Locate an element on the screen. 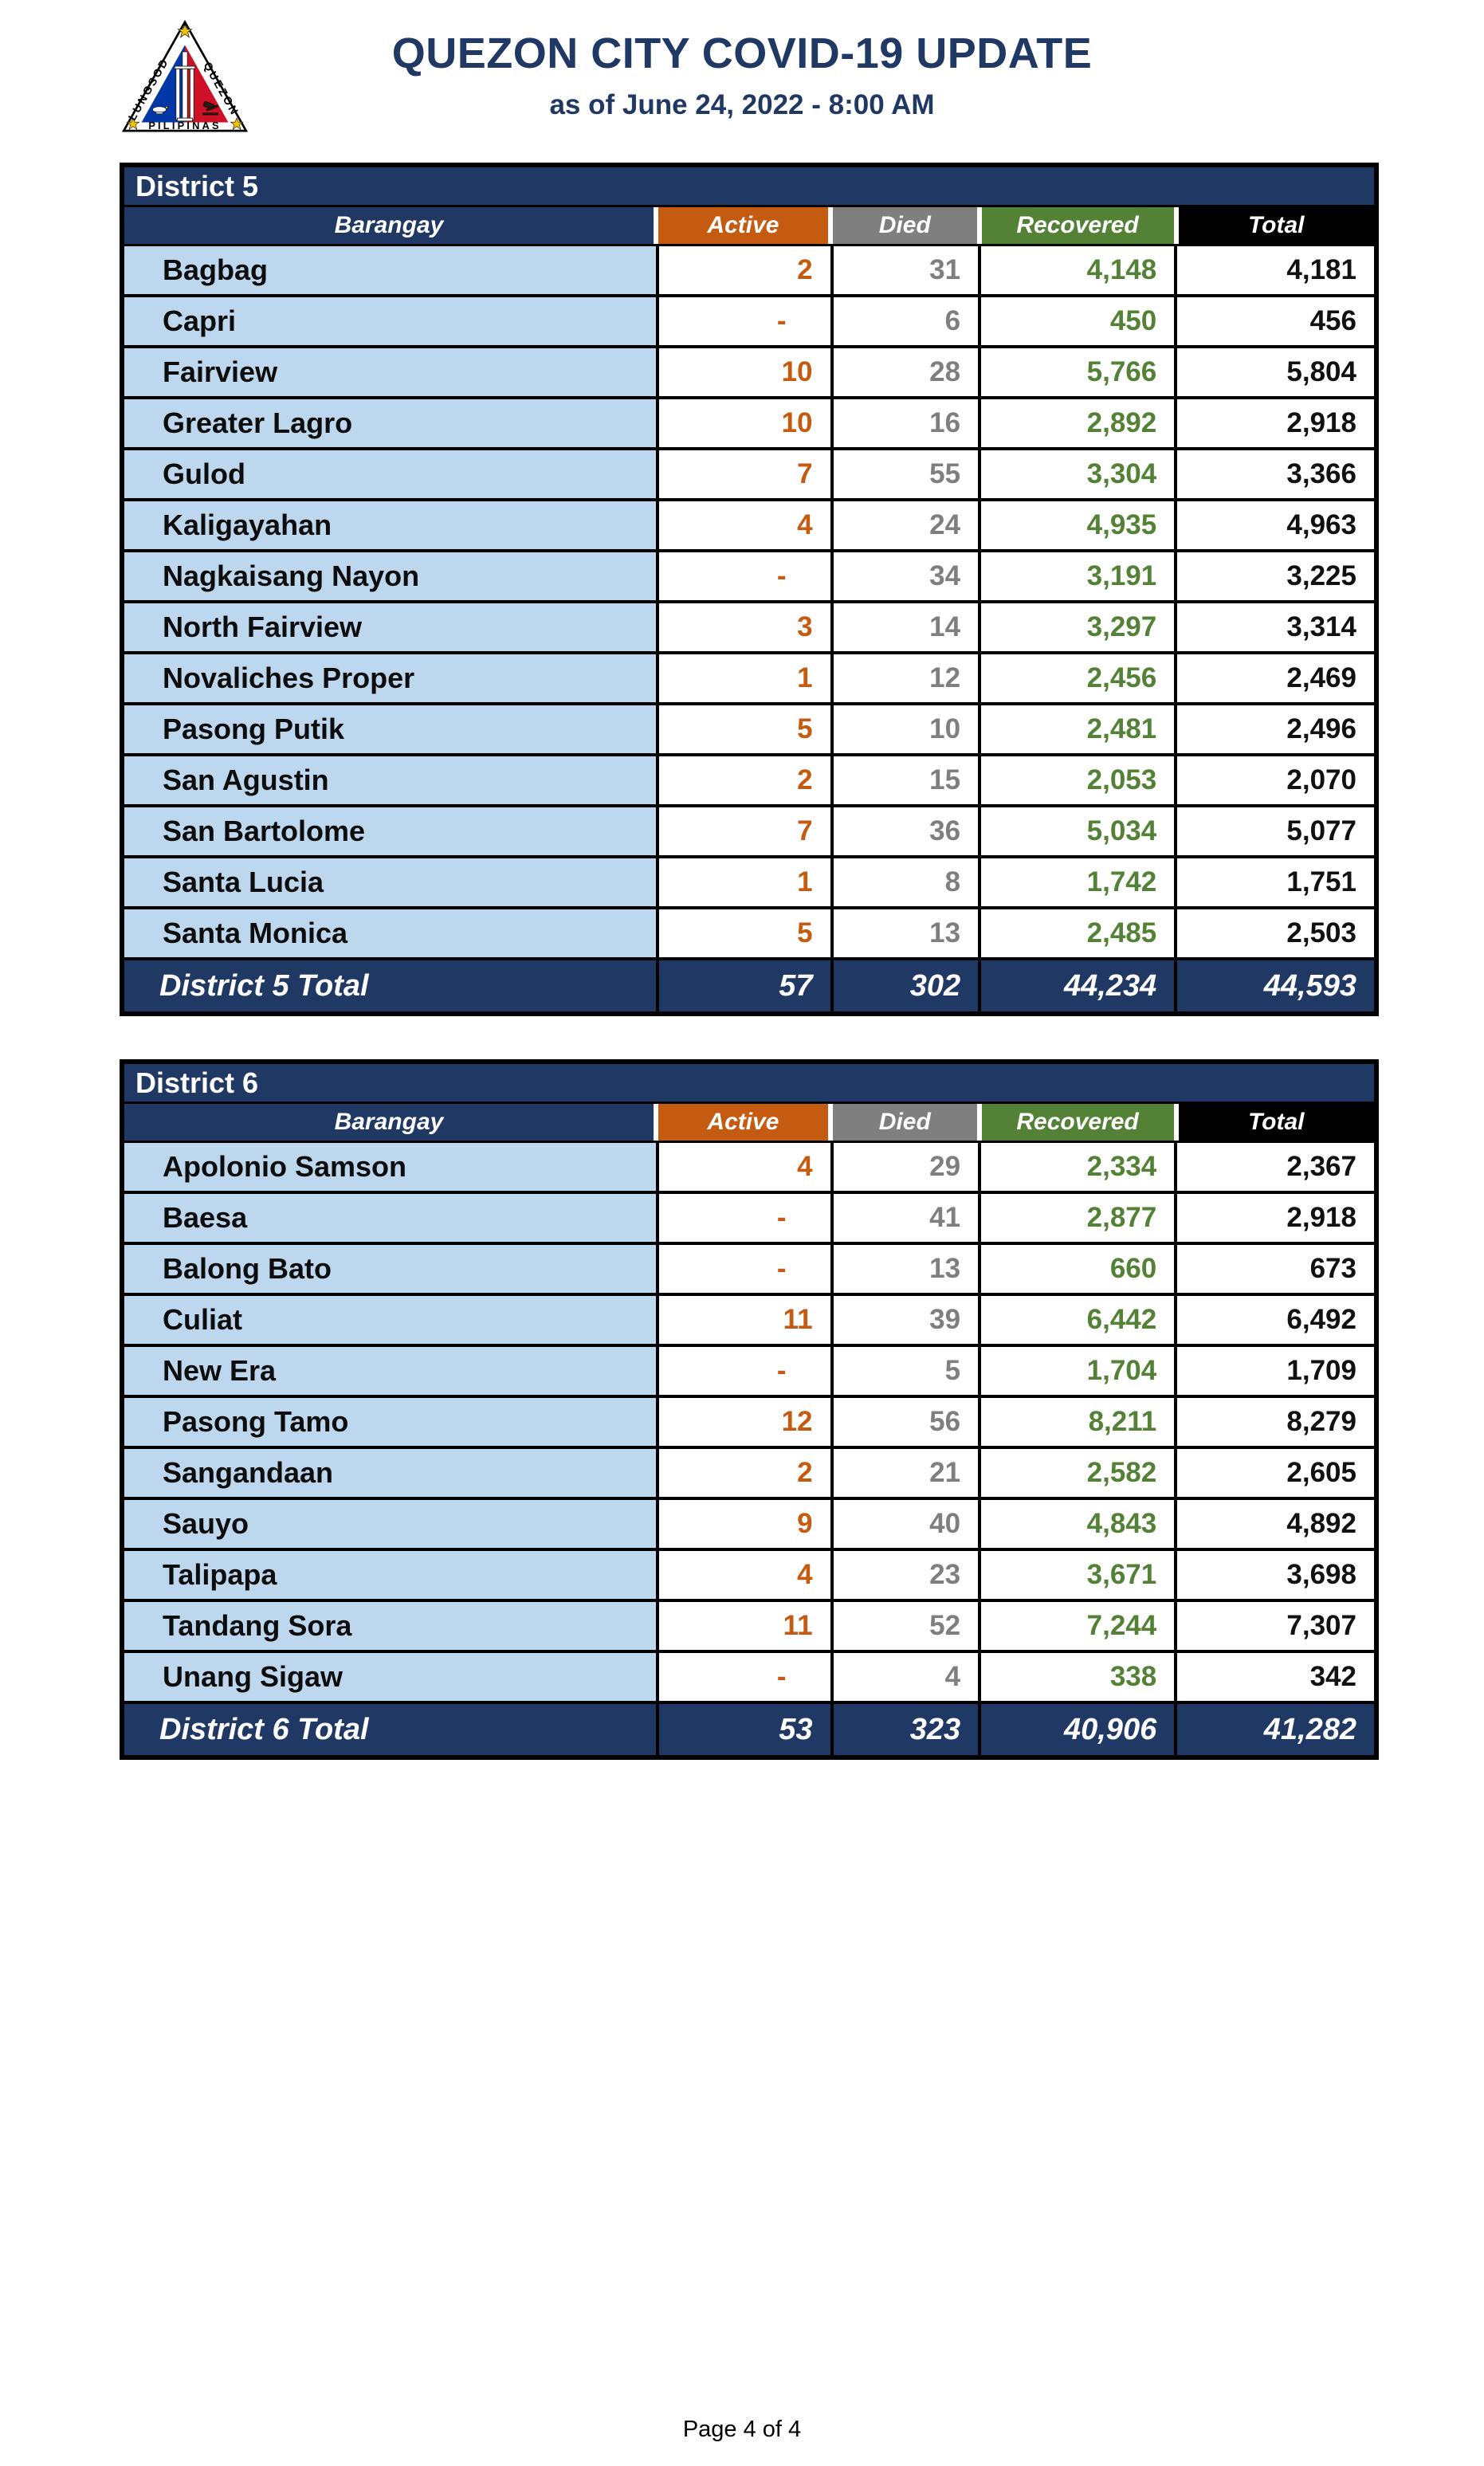 Image resolution: width=1484 pixels, height=2466 pixels. total-value-cell: 2,469 is located at coordinates (1275, 678).